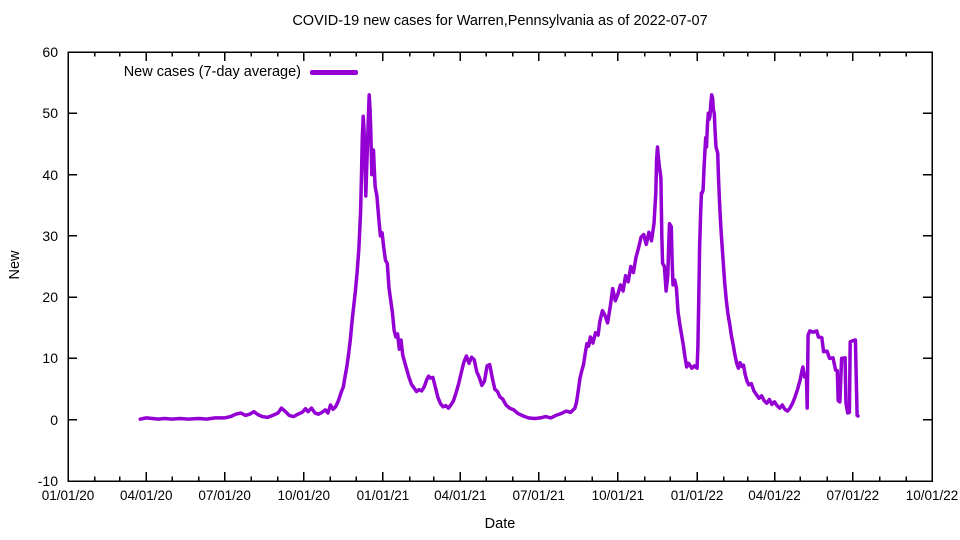  I want to click on x-tick-label: 10/01/21, so click(618, 495).